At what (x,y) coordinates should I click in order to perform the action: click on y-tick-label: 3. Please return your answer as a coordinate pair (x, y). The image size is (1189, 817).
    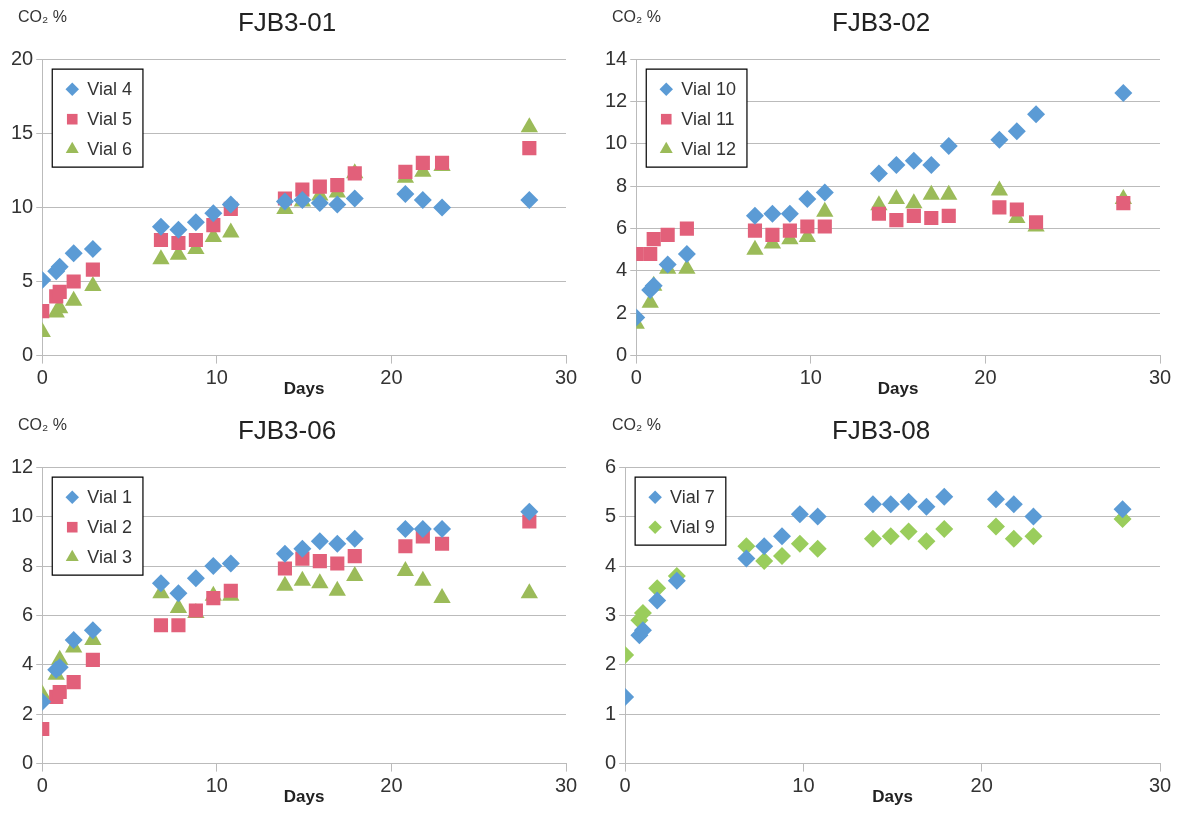
    Looking at the image, I should click on (611, 613).